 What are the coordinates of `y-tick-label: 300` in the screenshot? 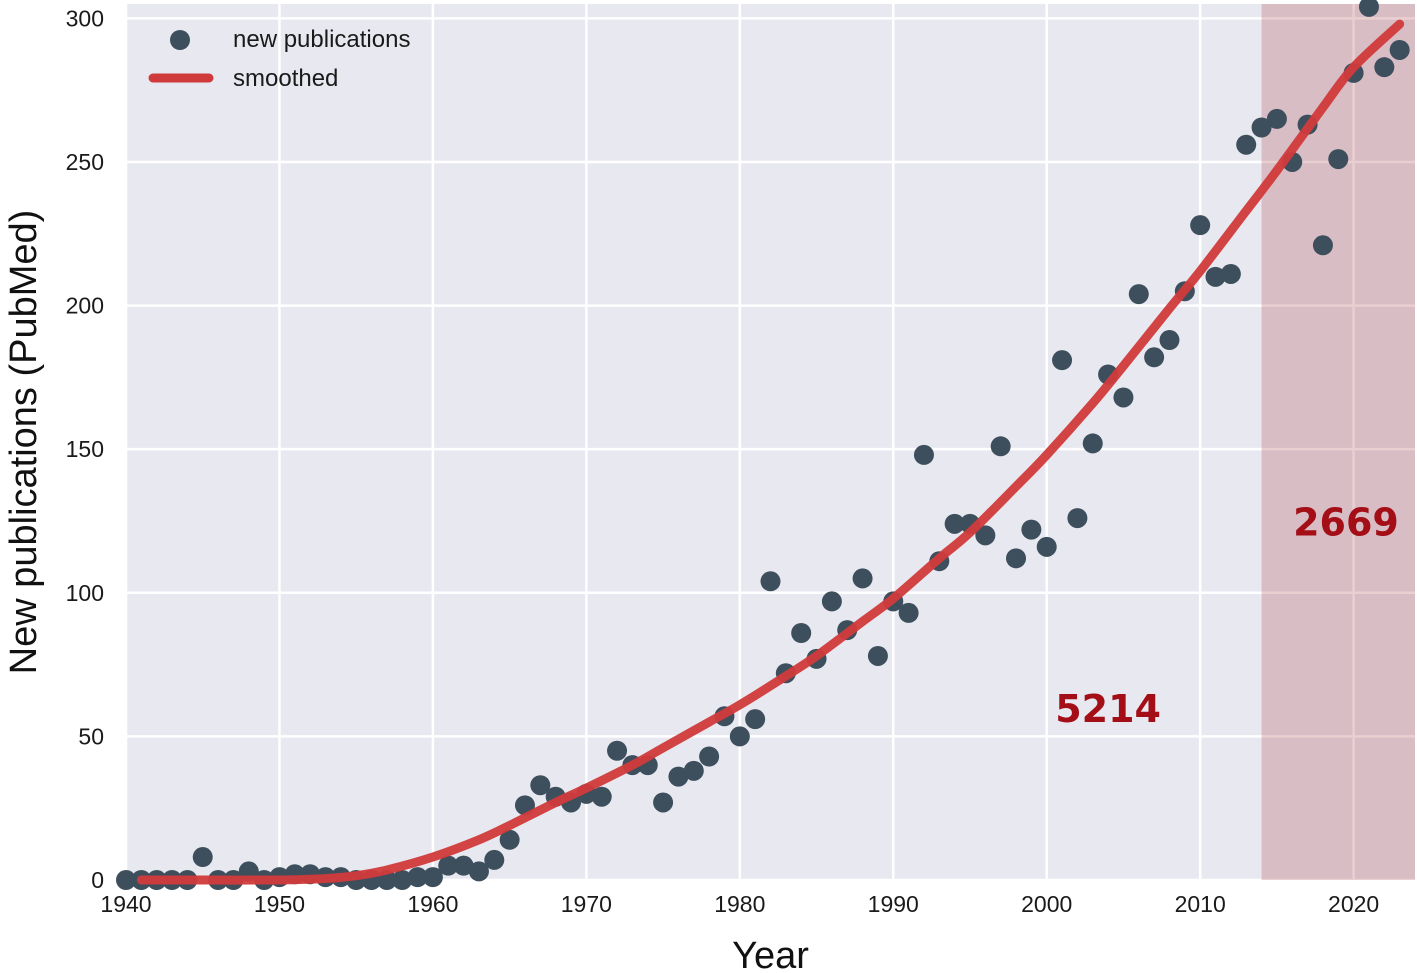 It's located at (85, 18).